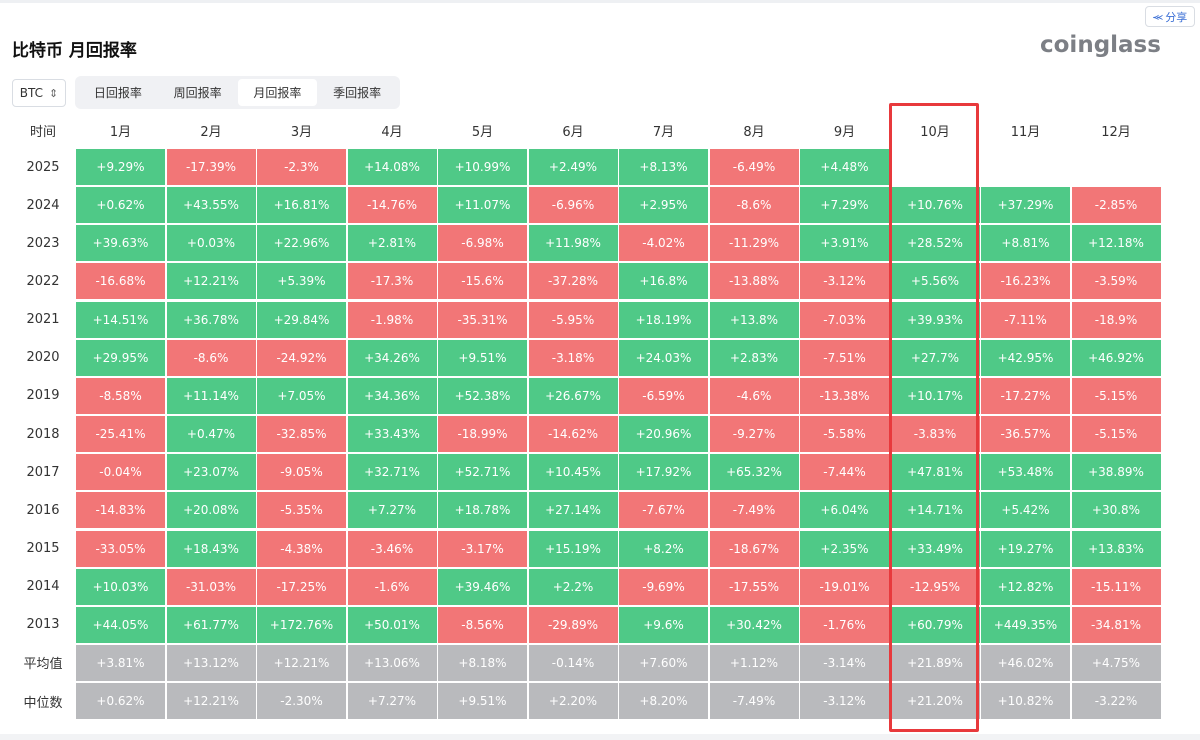  I want to click on return-cell: -12.95%, so click(935, 586).